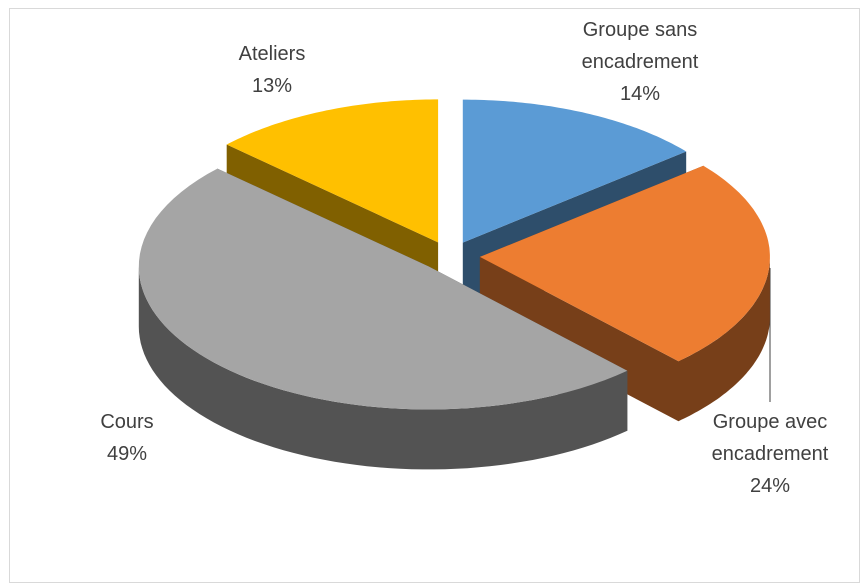 The width and height of the screenshot is (861, 583). Describe the element at coordinates (127, 422) in the screenshot. I see `label-name: Cours` at that location.